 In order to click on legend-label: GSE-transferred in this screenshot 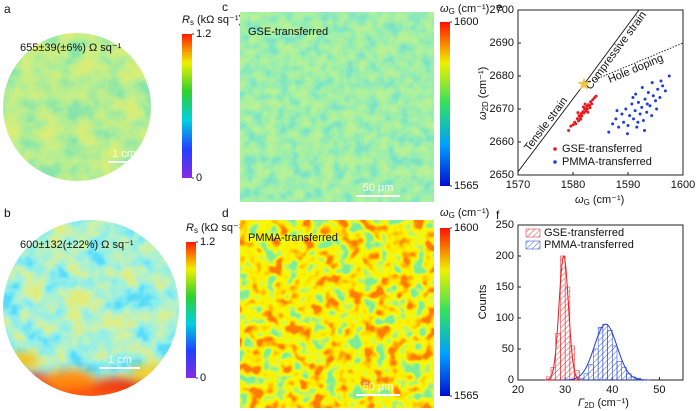, I will do `click(602, 149)`.